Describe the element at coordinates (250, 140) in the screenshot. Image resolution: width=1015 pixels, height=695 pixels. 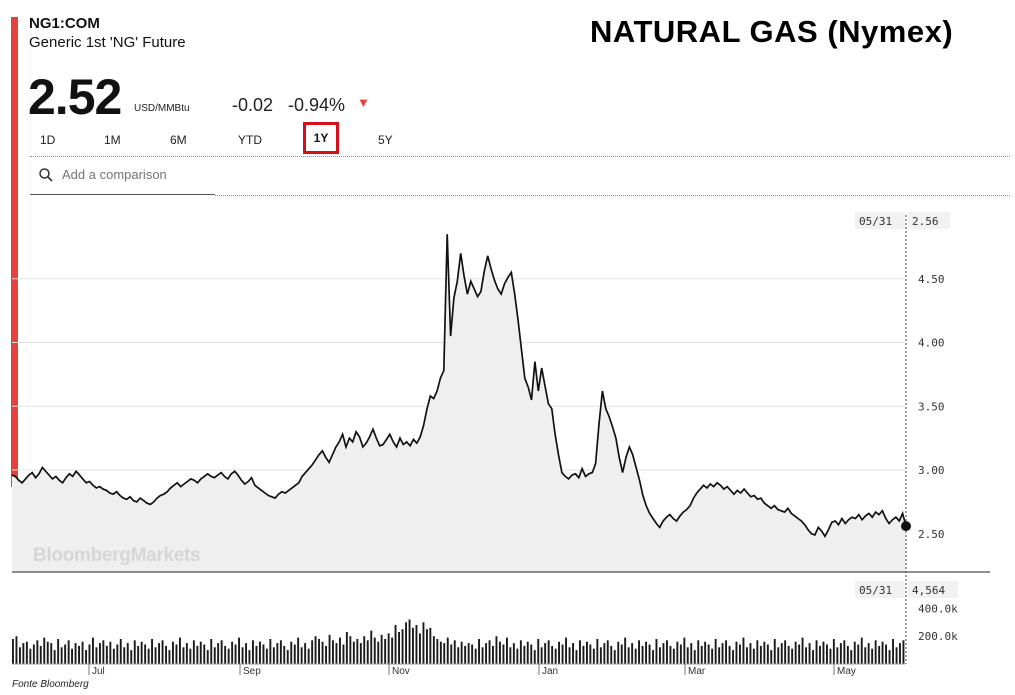
I see `tab-ytd: YTD` at that location.